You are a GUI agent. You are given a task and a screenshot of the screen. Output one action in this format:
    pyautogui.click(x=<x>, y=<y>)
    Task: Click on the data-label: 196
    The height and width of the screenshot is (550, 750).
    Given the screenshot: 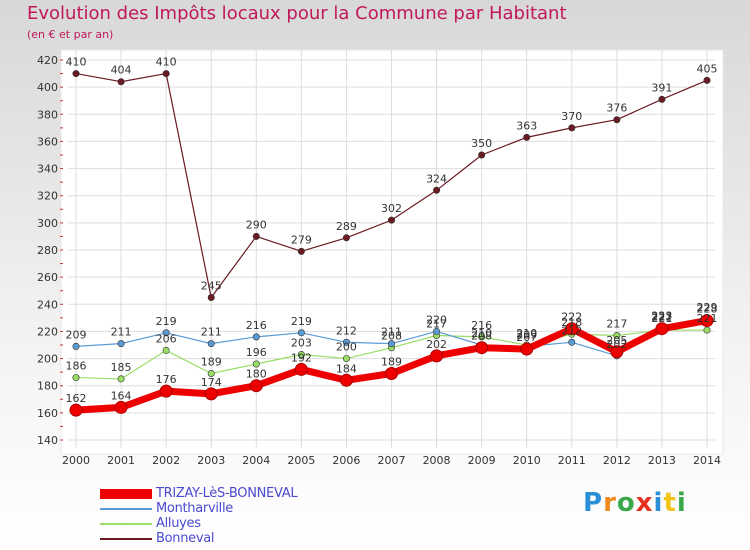 What is the action you would take?
    pyautogui.click(x=256, y=352)
    